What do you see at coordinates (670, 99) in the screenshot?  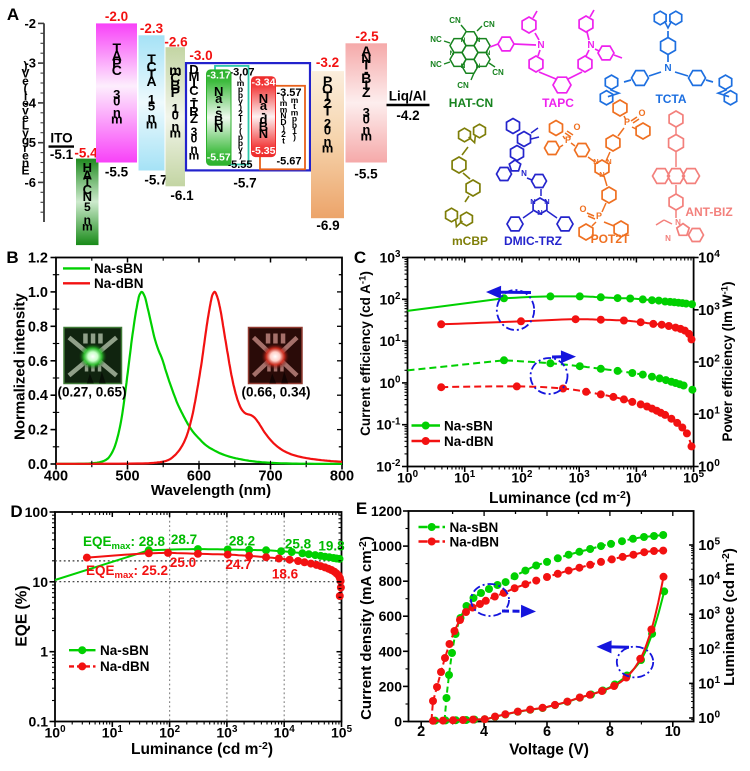 I see `svg-text: TCTA` at bounding box center [670, 99].